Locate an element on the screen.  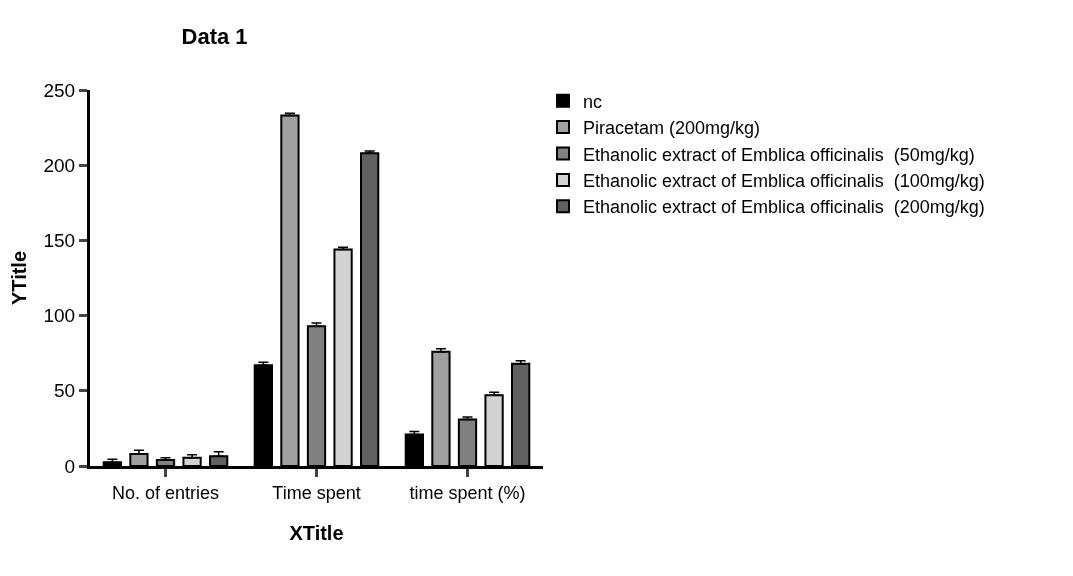
y-tick-label: 0 is located at coordinates (70, 466).